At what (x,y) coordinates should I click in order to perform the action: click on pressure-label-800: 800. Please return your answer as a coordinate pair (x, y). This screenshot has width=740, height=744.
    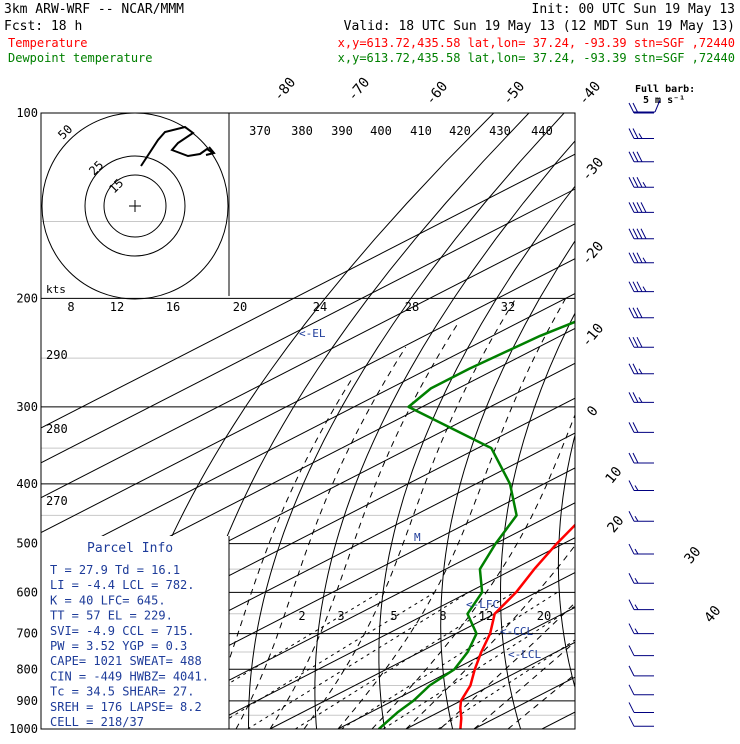
    Looking at the image, I should click on (27, 669).